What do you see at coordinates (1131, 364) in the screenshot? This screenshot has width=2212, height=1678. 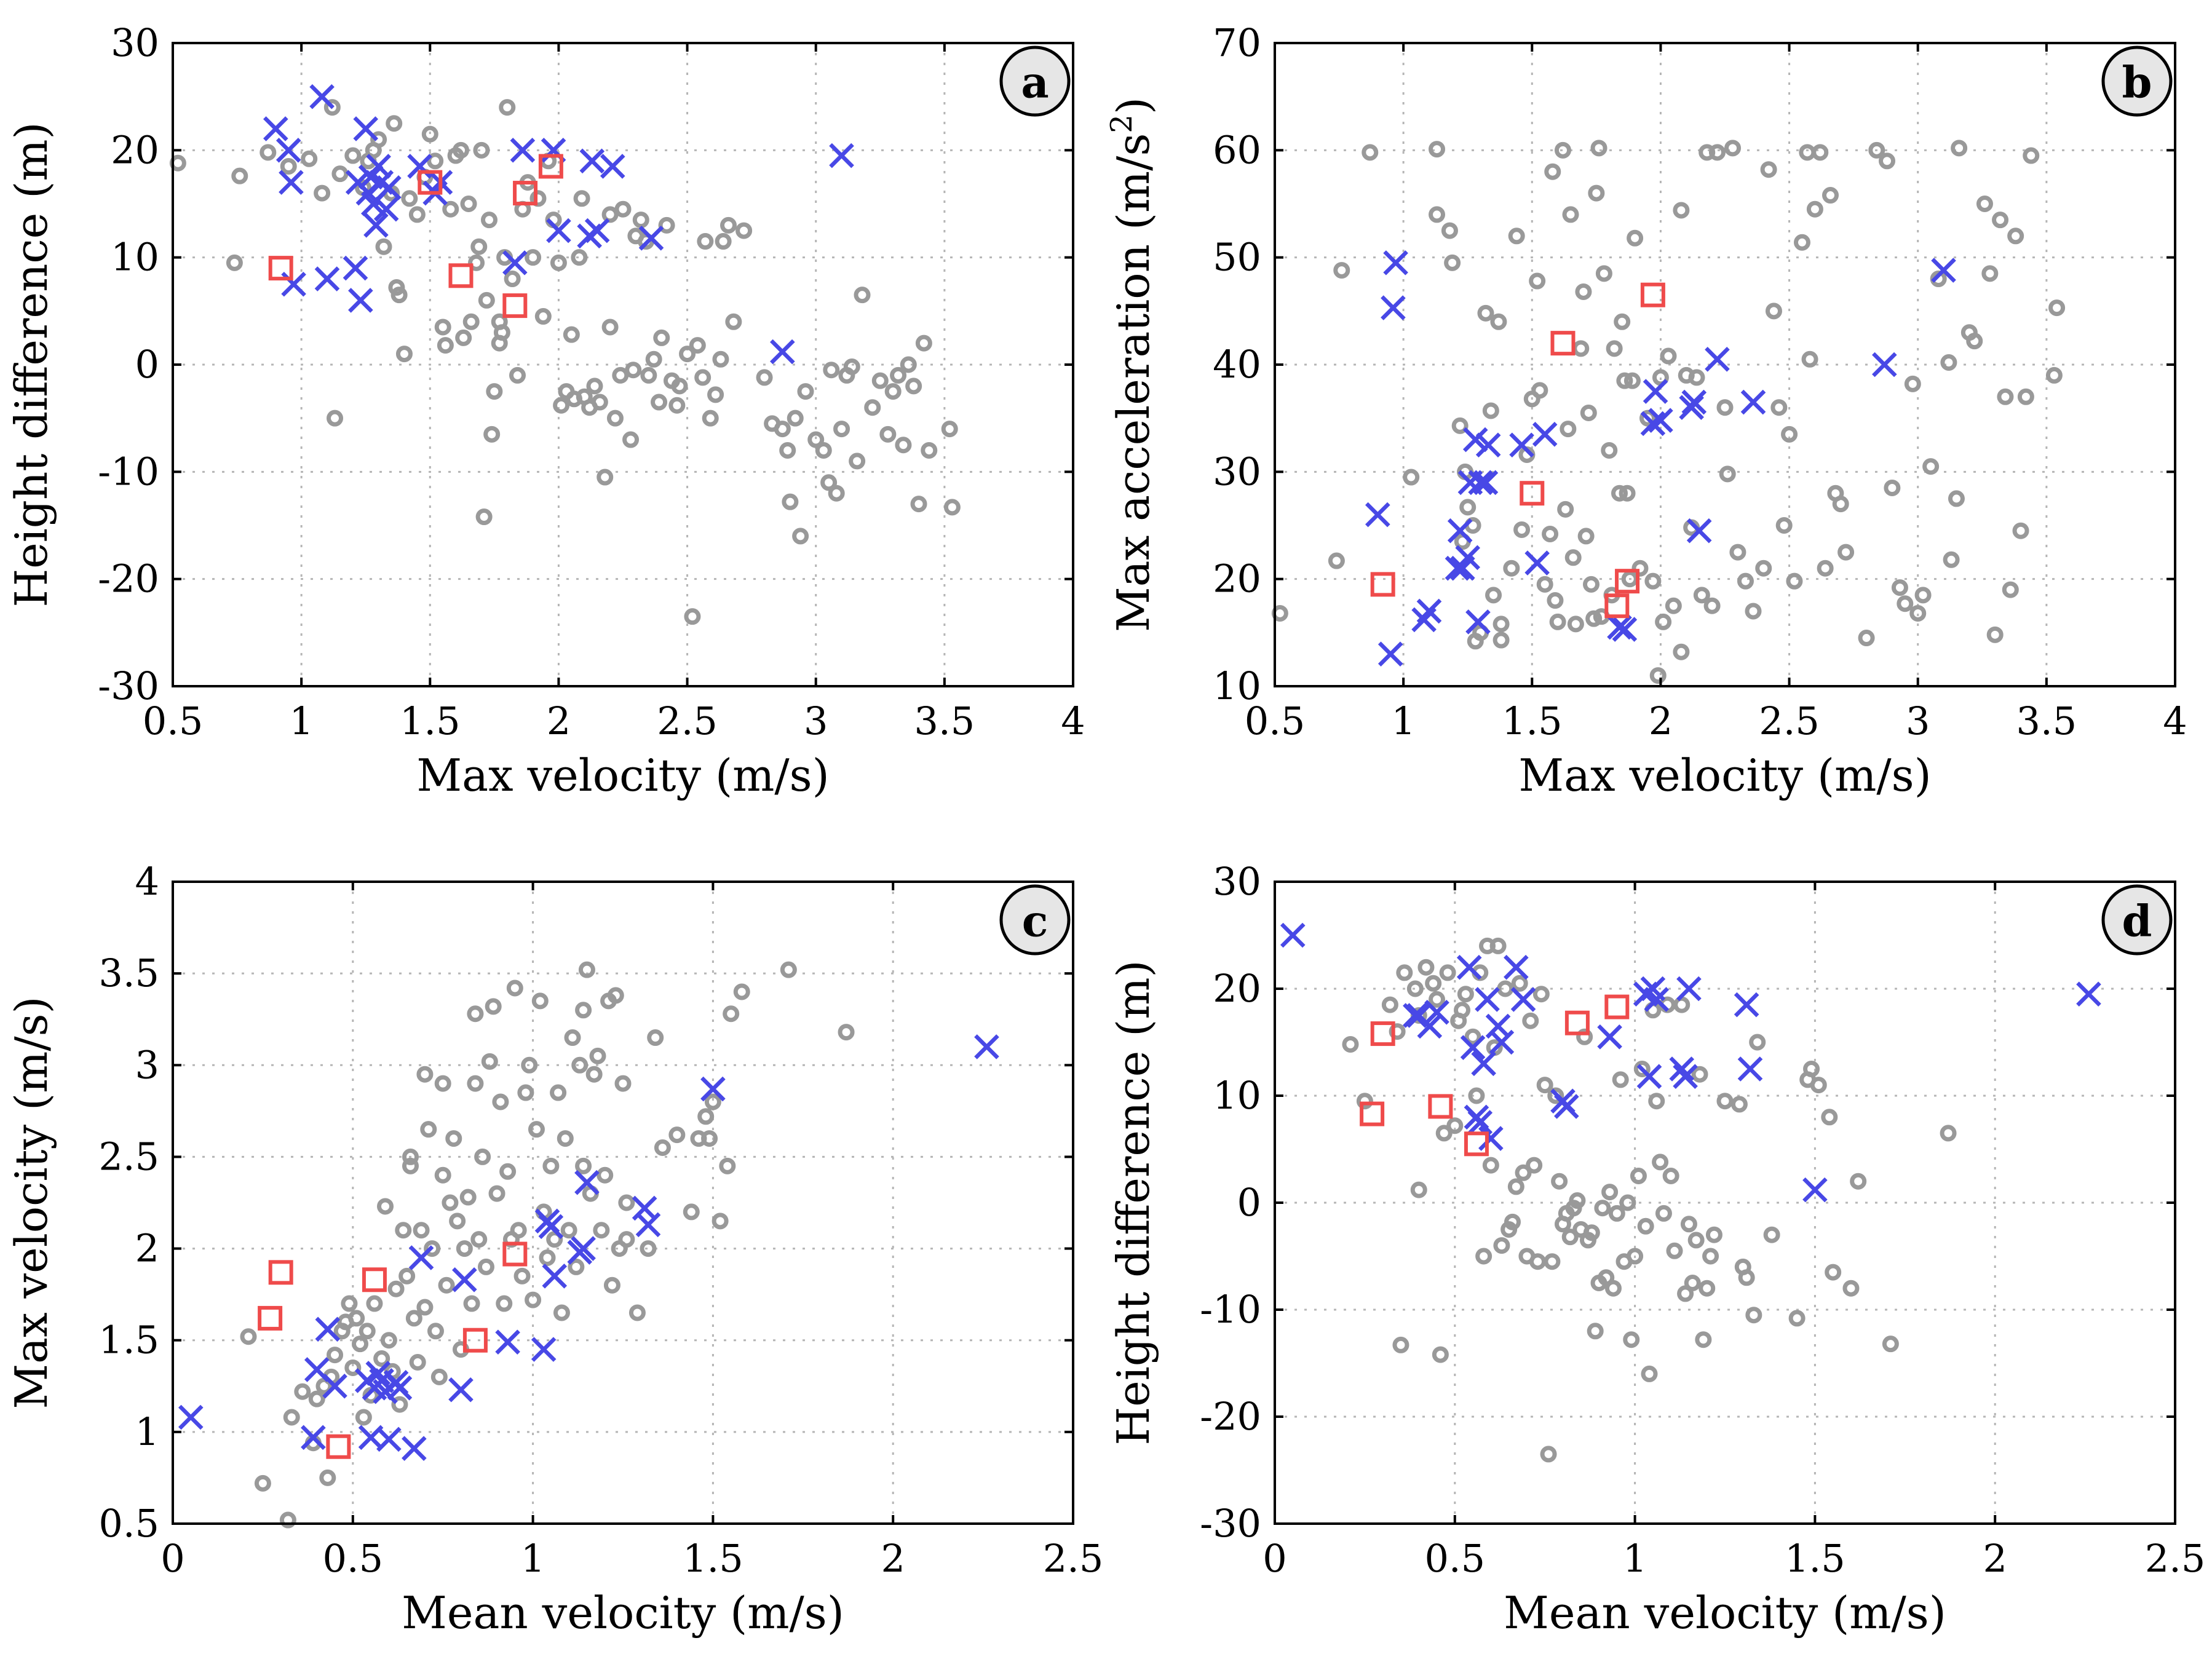 I see `panel-b-y-axis-label: Max acceleration (m/s2)` at bounding box center [1131, 364].